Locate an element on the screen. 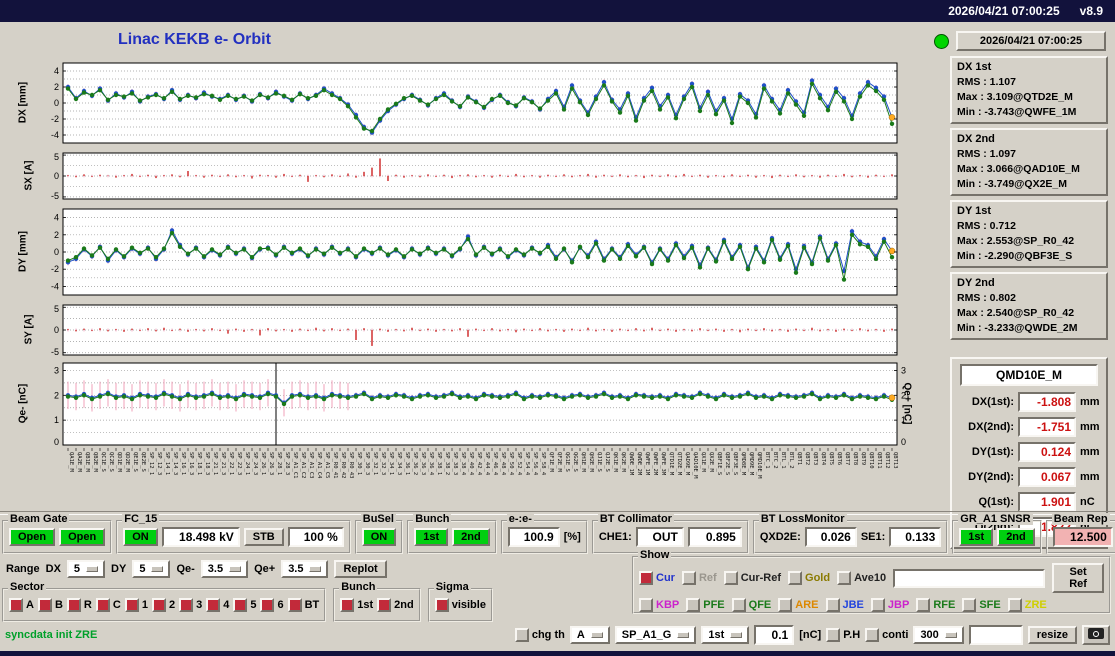  ave10-checkbox is located at coordinates (844, 578).